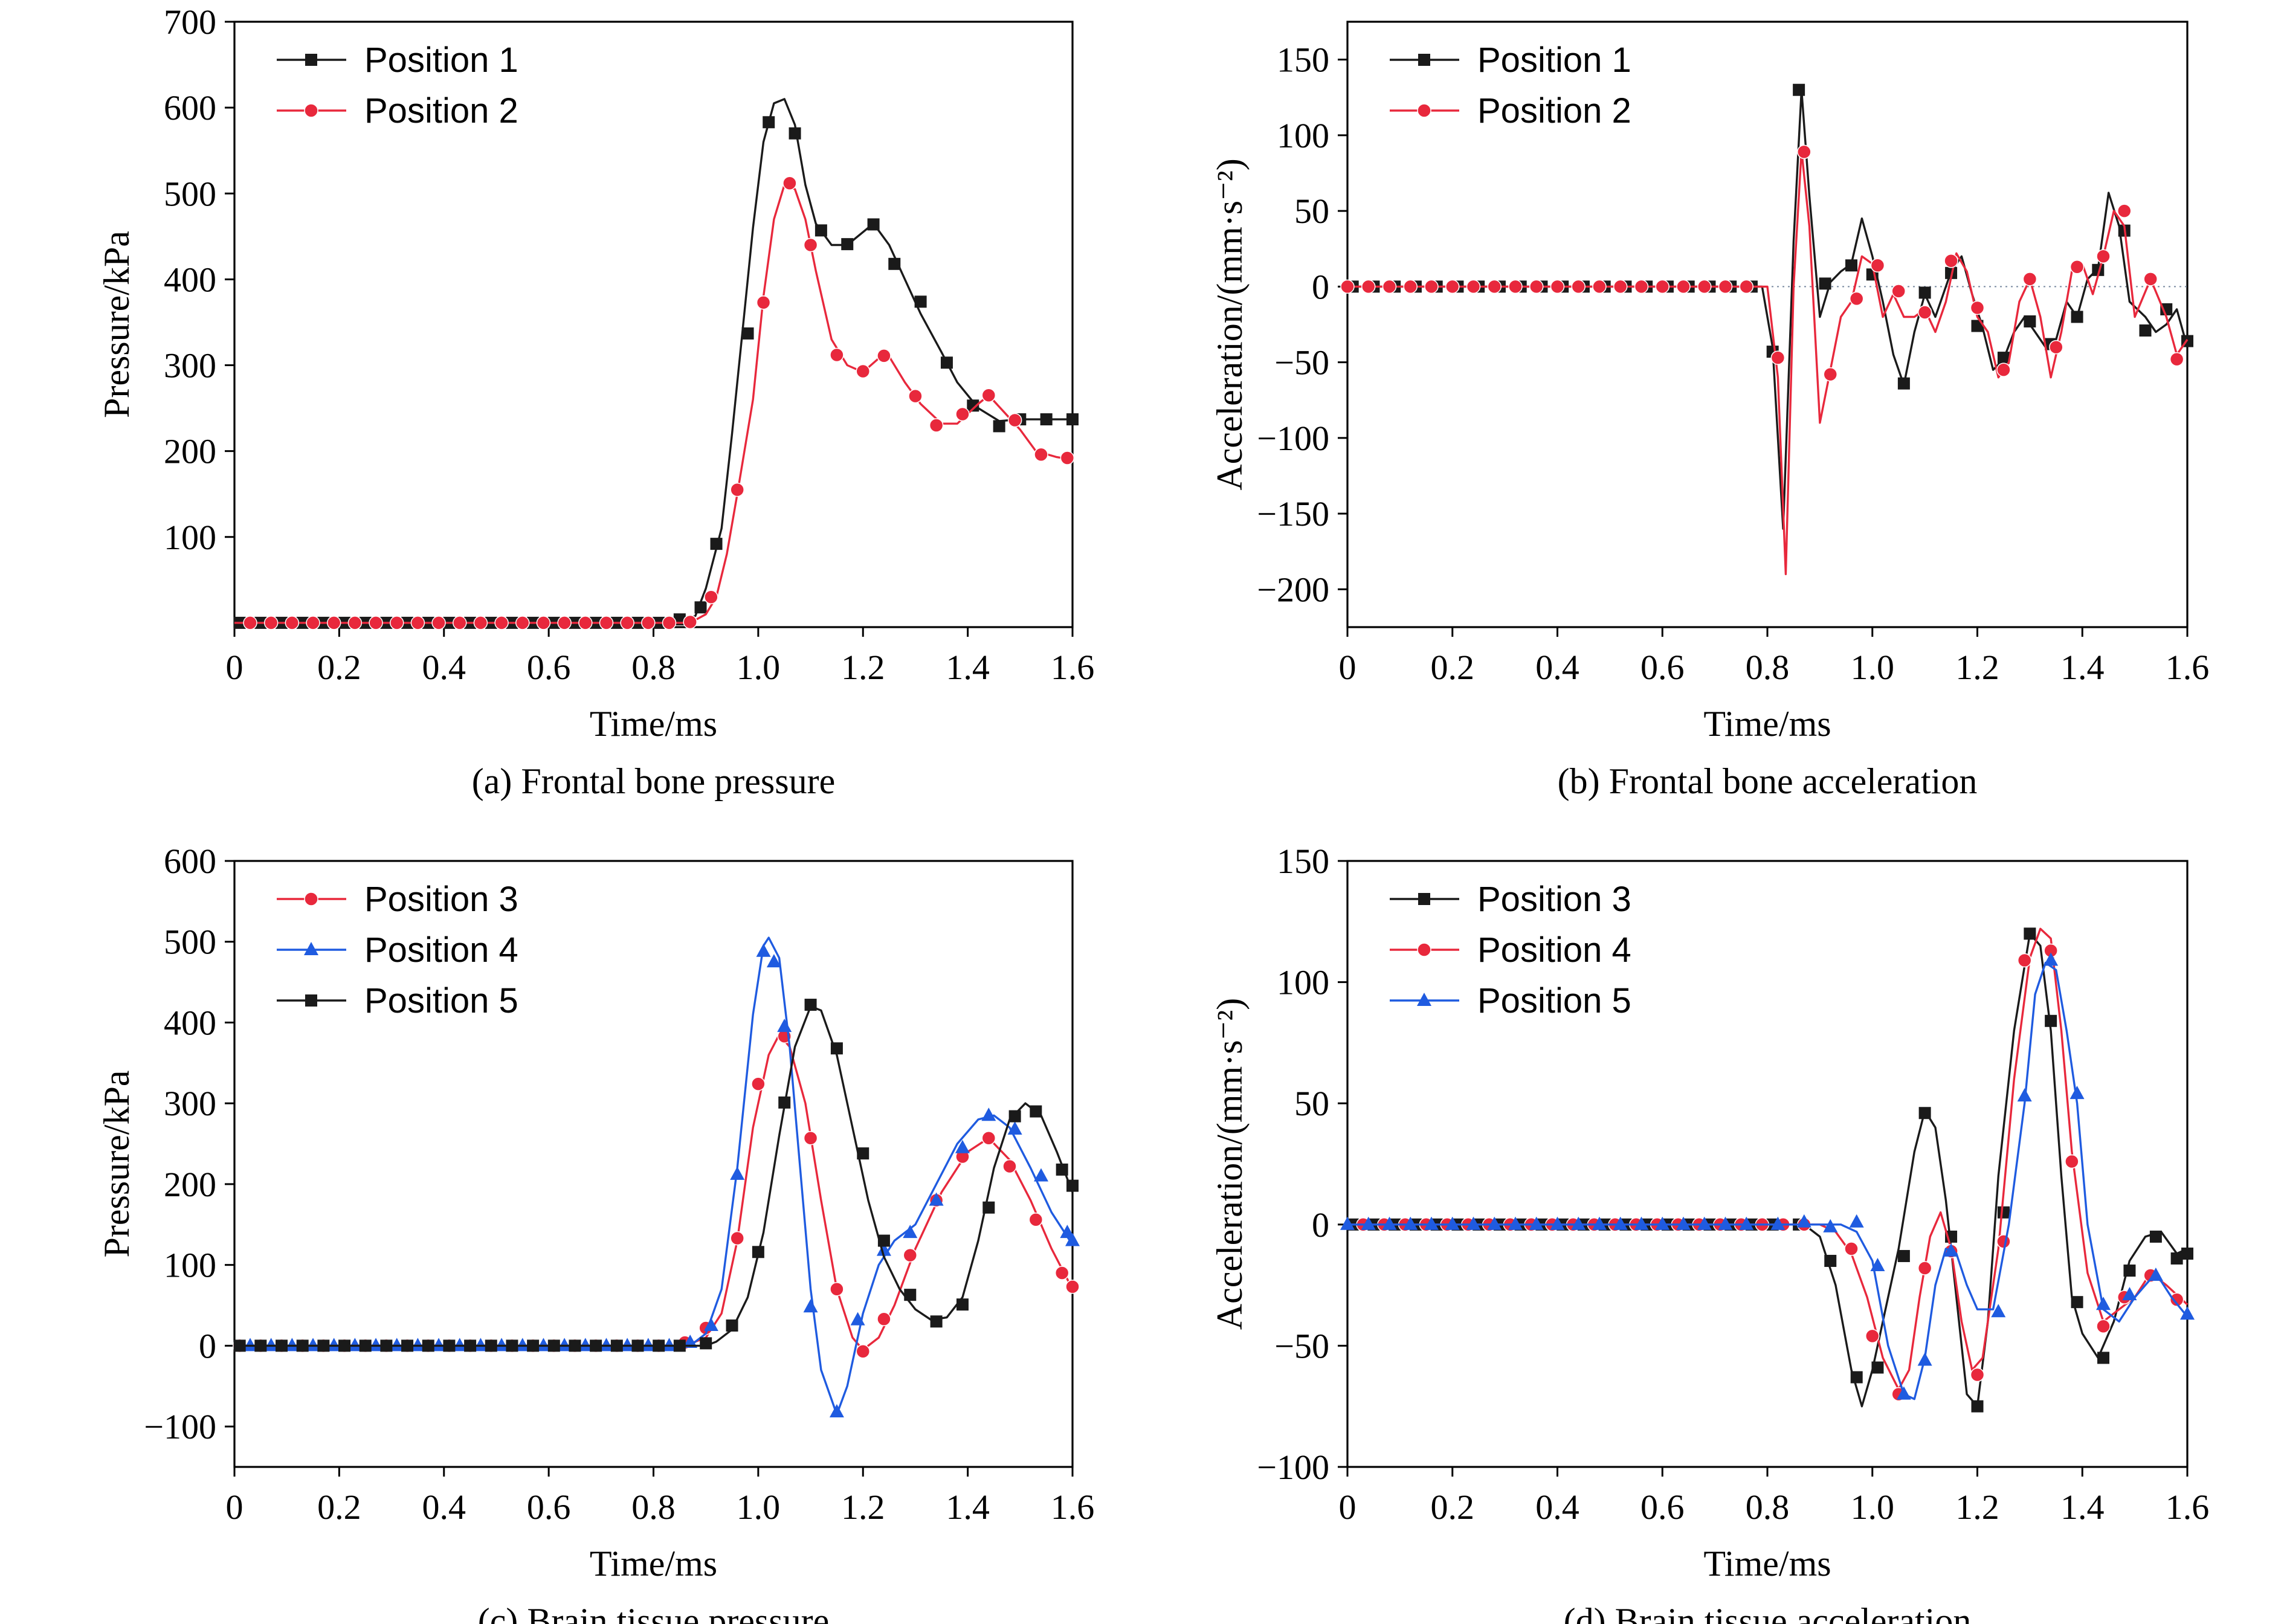 The image size is (2284, 1624). I want to click on x-tick-label: 0.6, so click(1662, 1507).